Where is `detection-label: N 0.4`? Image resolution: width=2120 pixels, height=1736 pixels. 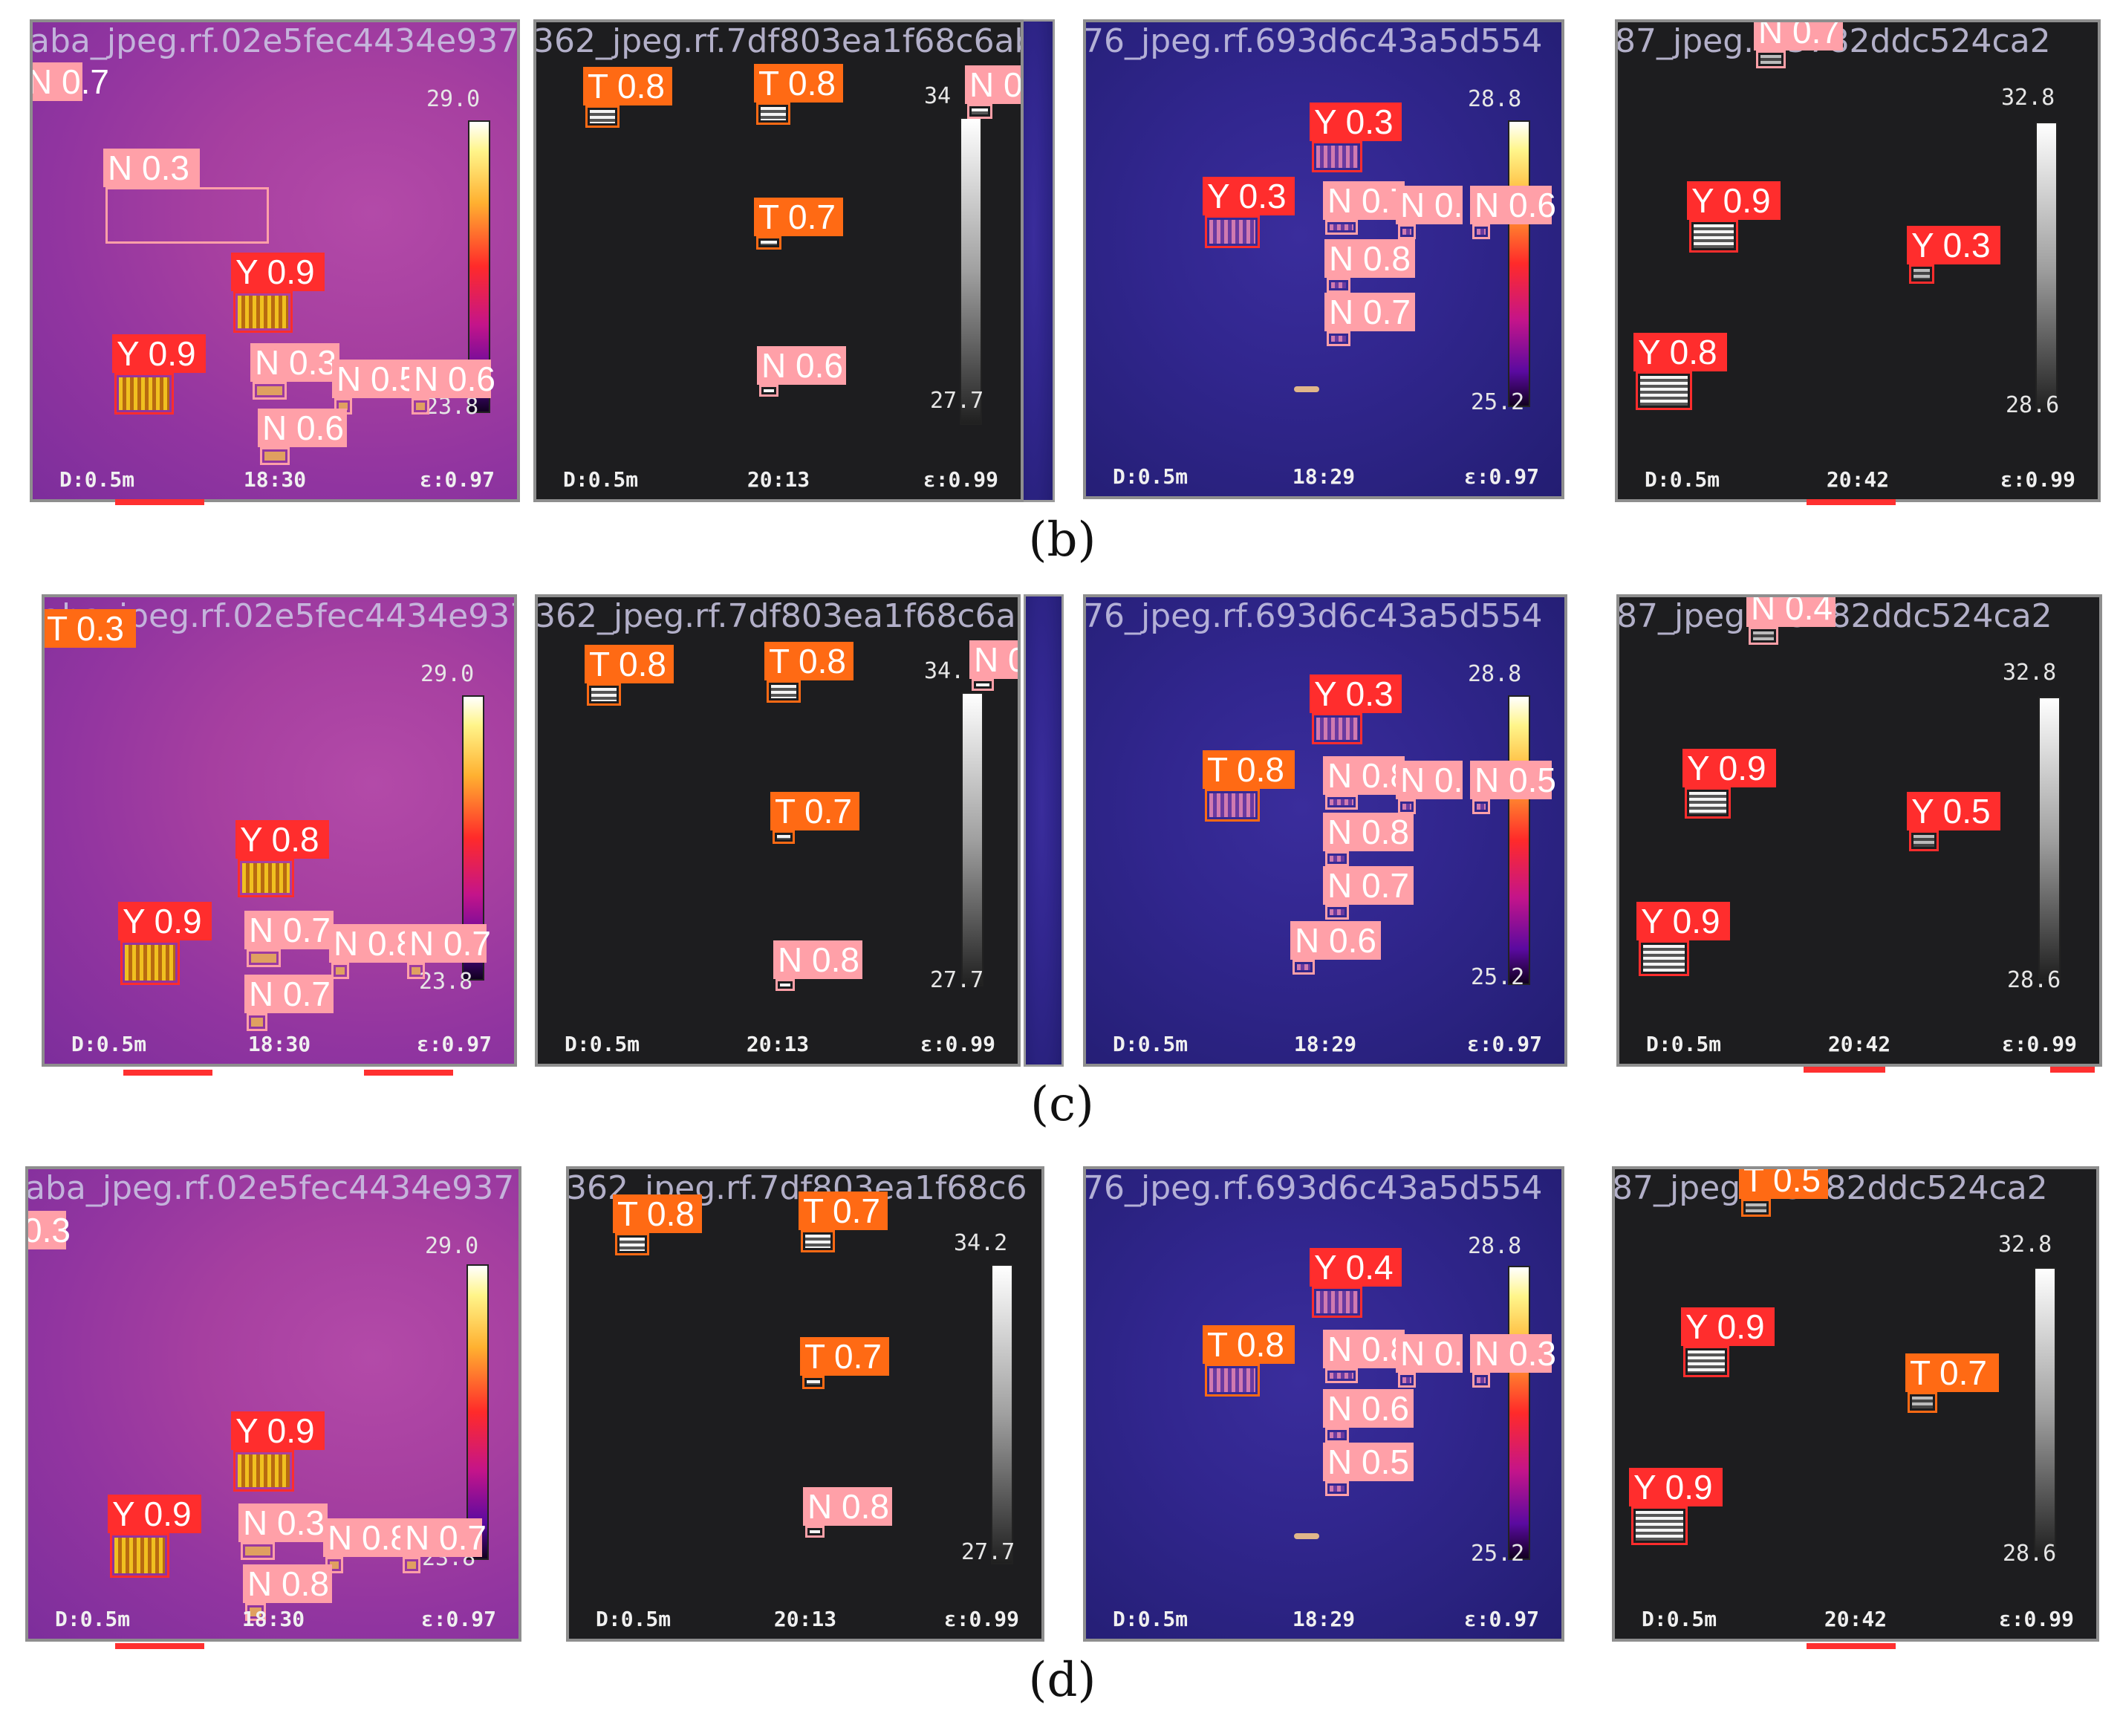
detection-label: N 0.4 is located at coordinates (1791, 612).